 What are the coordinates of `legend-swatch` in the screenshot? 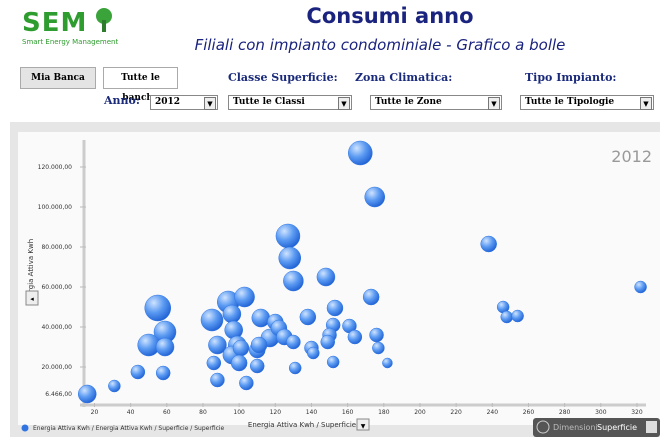 It's located at (25, 428).